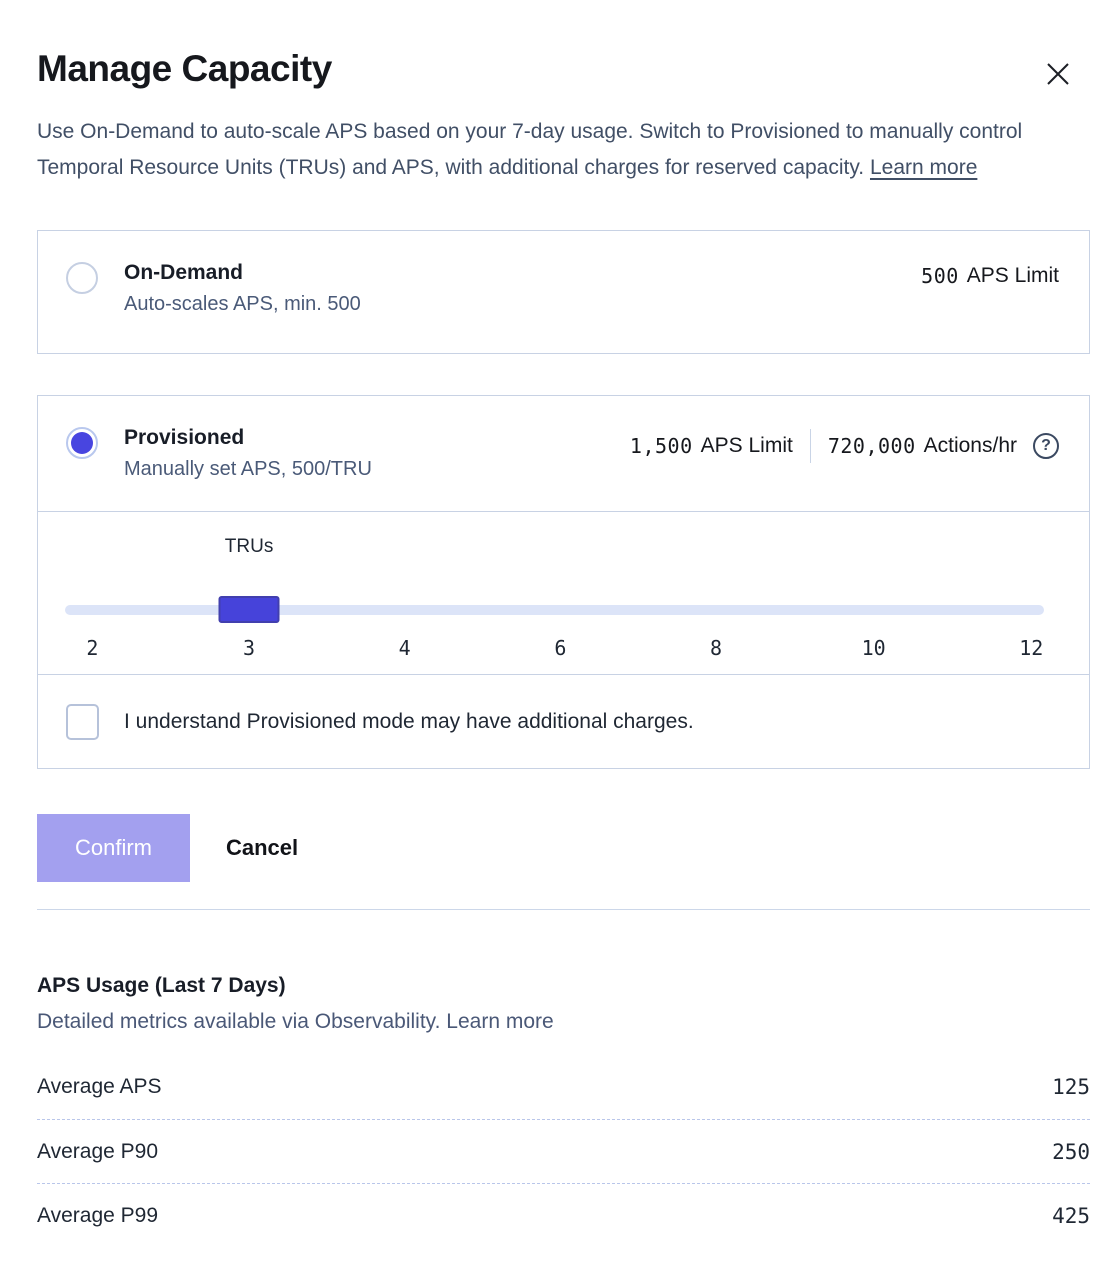  I want to click on tick-label: 10, so click(873, 648).